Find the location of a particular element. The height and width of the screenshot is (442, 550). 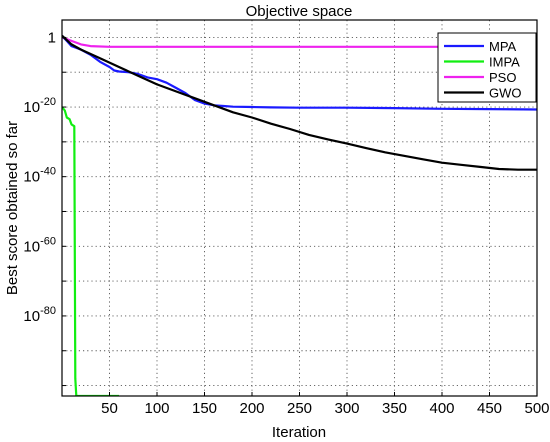

legend-label-impa: IMPA is located at coordinates (504, 62).